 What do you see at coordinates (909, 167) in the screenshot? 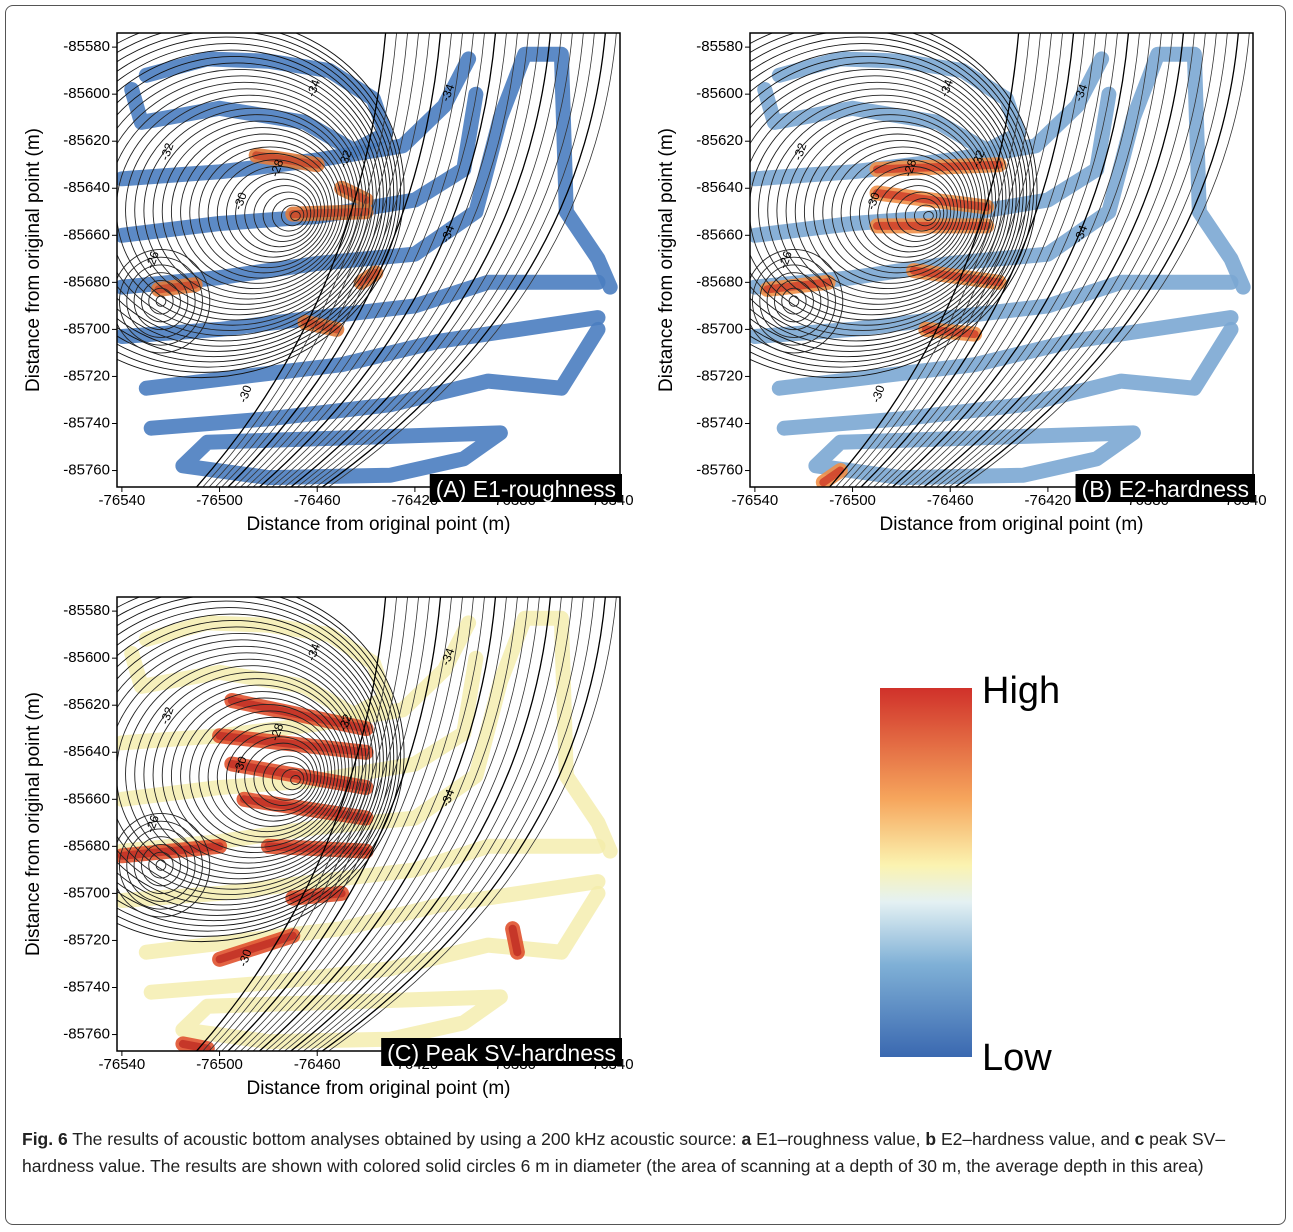
I see `contour-label: -28` at bounding box center [909, 167].